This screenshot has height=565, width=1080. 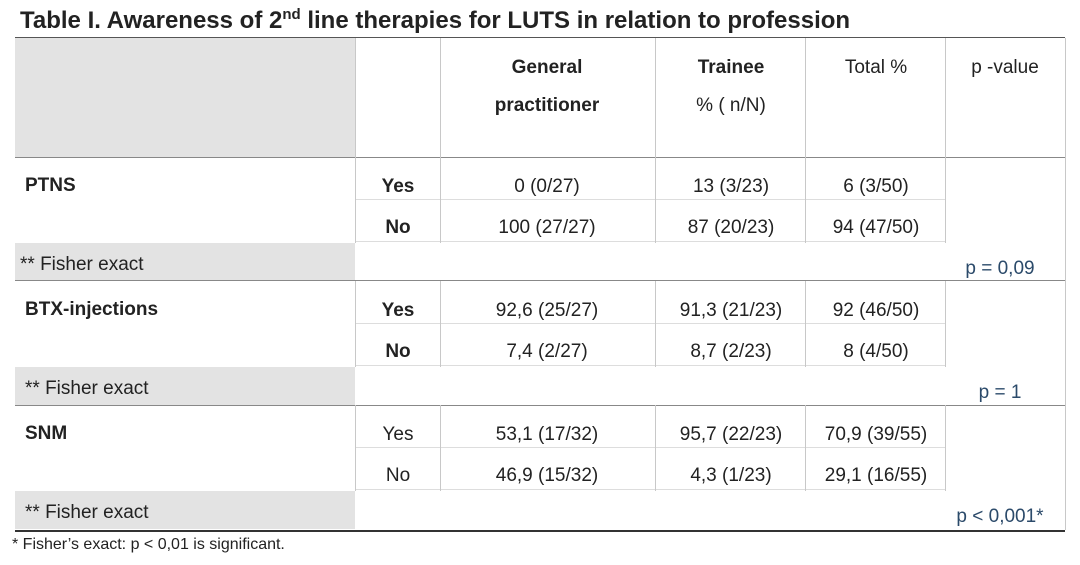 I want to click on title-sup: nd, so click(x=291, y=14).